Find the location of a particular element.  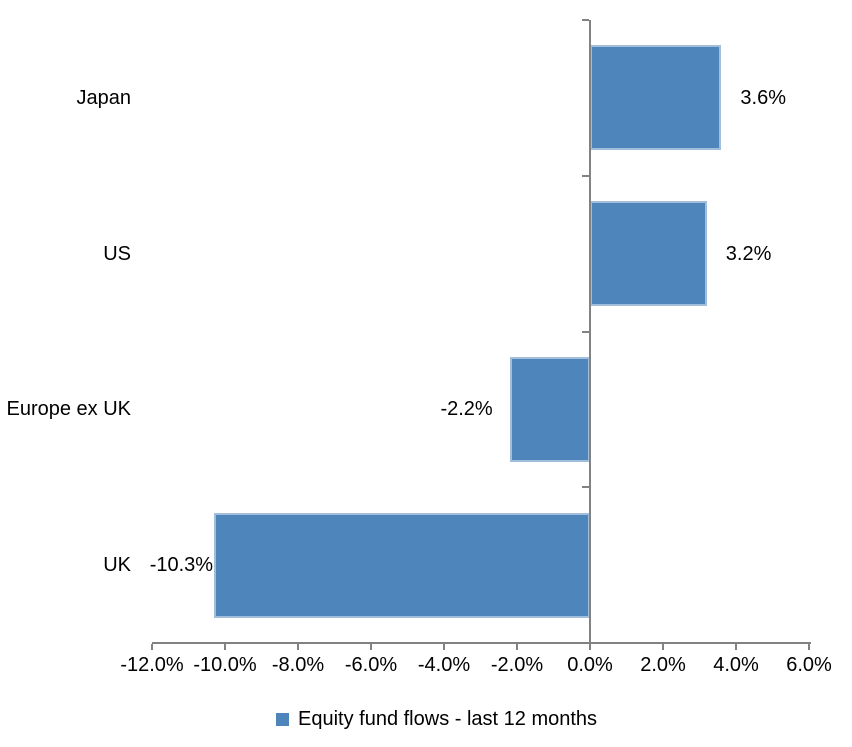

x-tick-label: -8.0% is located at coordinates (298, 665).